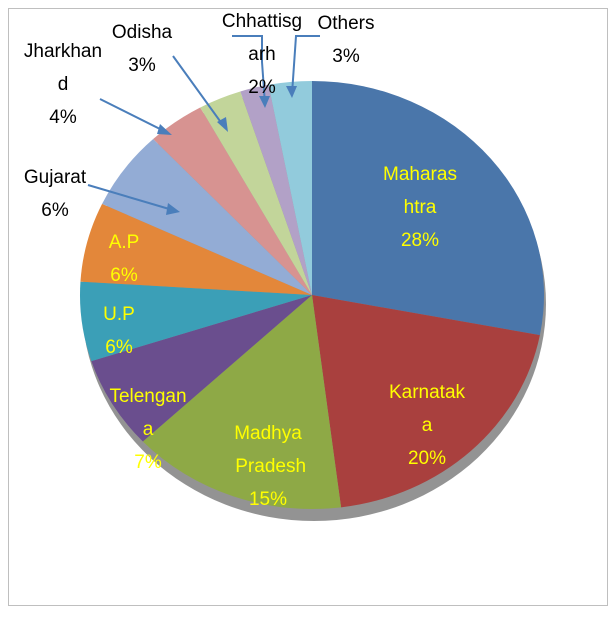  I want to click on category-label: Maharas htra, so click(420, 191).